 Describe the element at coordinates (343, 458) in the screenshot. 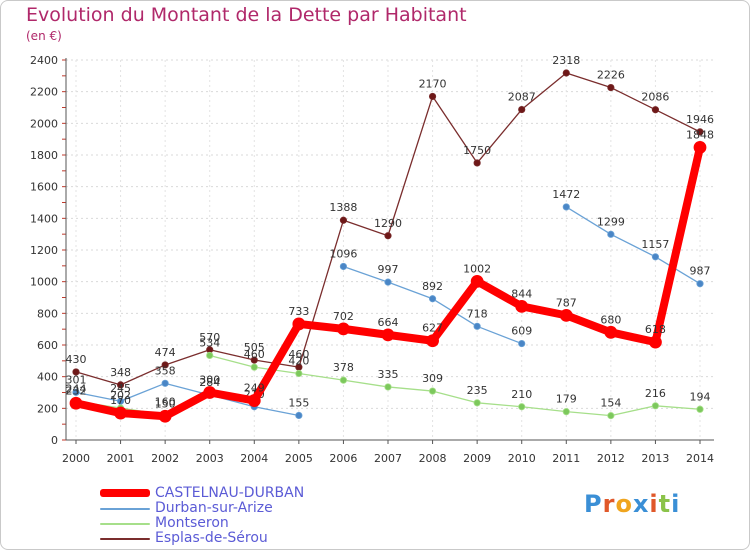

I see `x-tick-label: 2006` at that location.